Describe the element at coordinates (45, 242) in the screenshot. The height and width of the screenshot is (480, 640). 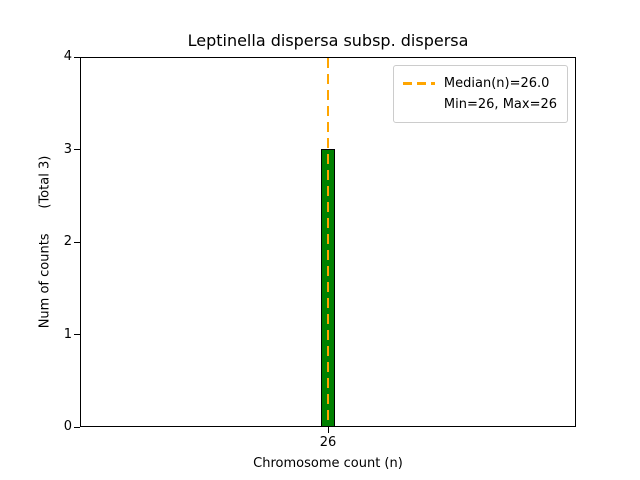
I see `y-axis-label: Num of counts (Total 3)` at that location.